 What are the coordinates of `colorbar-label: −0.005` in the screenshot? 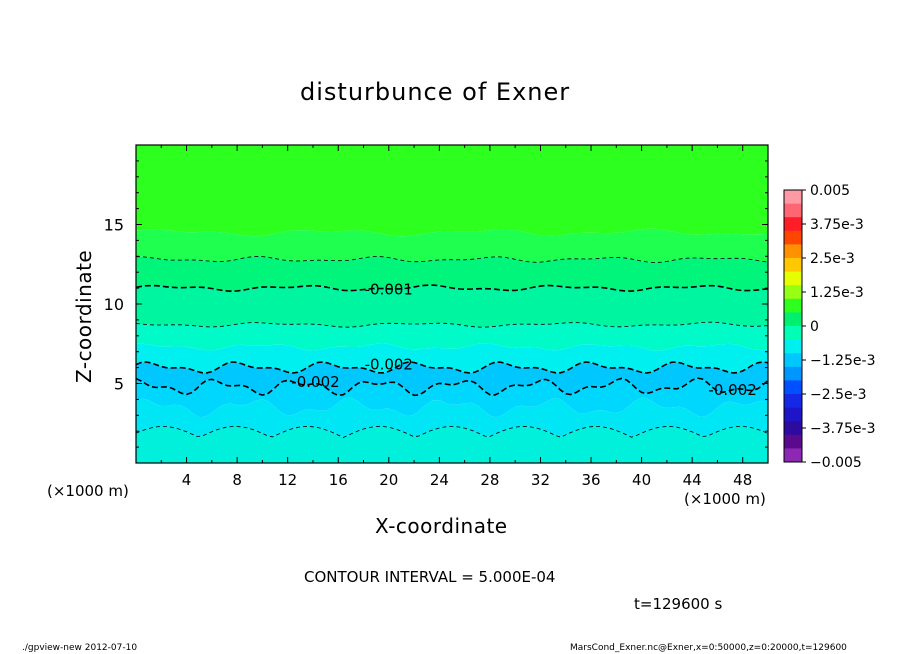 It's located at (836, 463).